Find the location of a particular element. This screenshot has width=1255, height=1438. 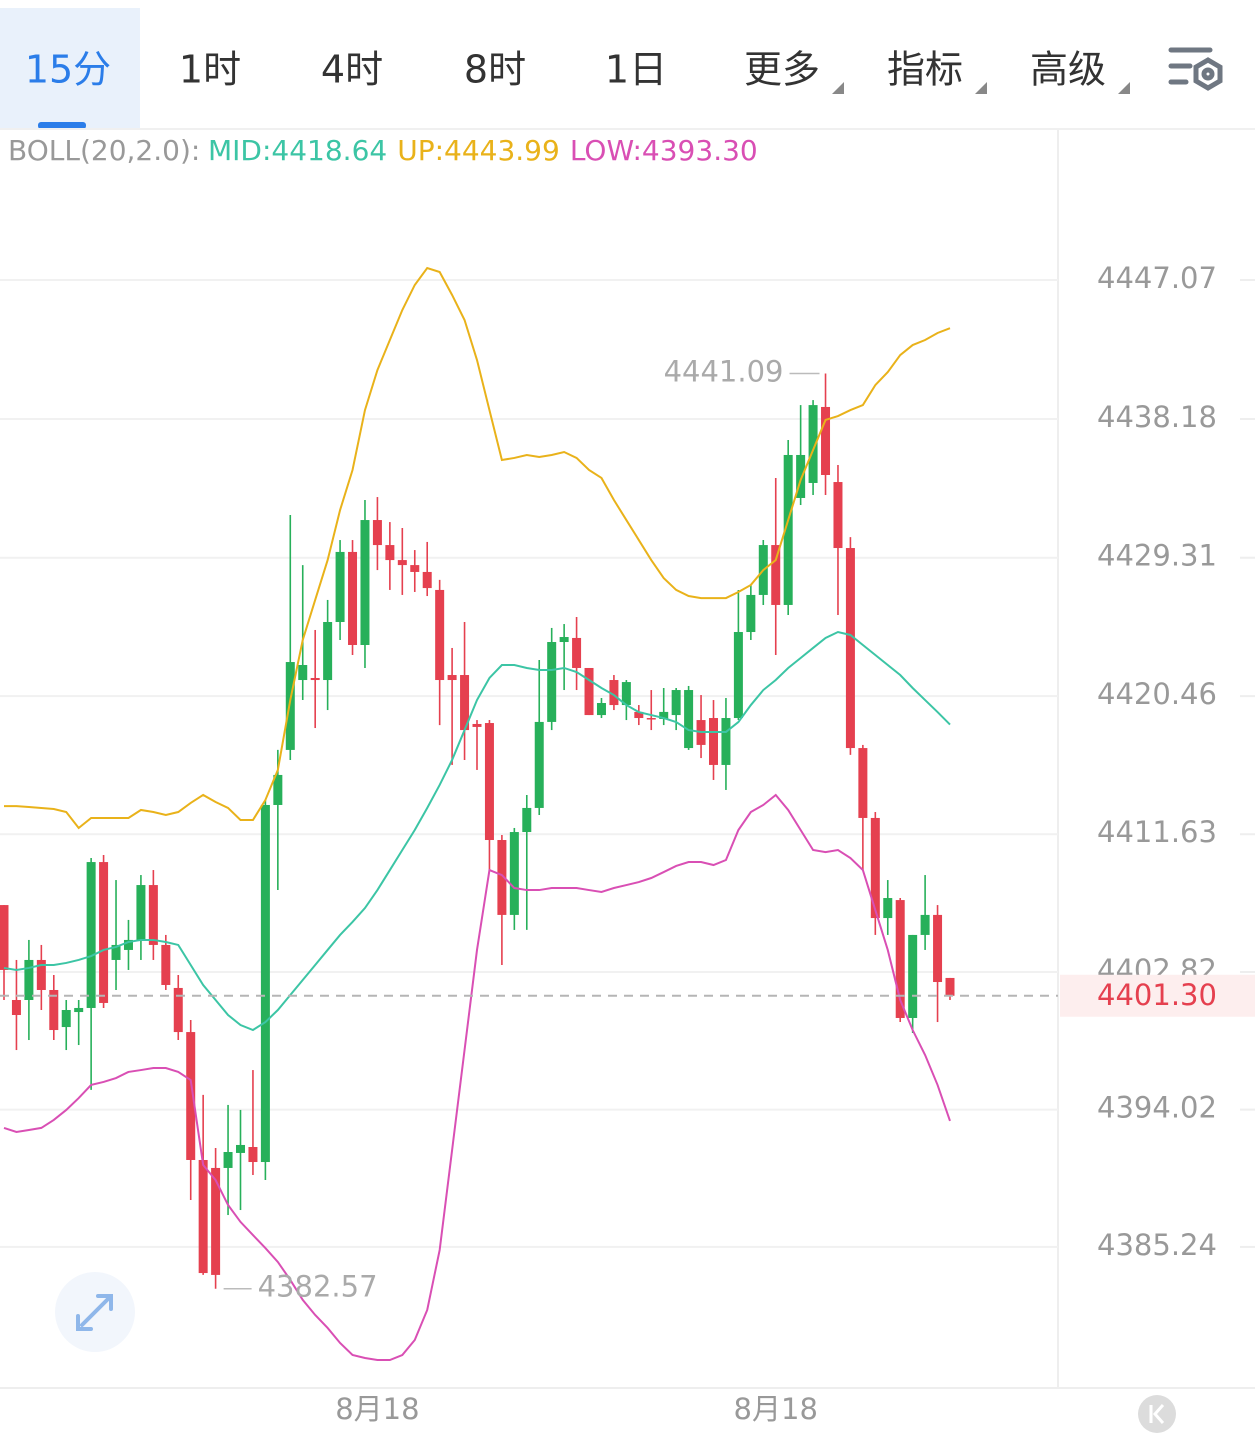

last-price-label: 4401.30 is located at coordinates (1157, 995).